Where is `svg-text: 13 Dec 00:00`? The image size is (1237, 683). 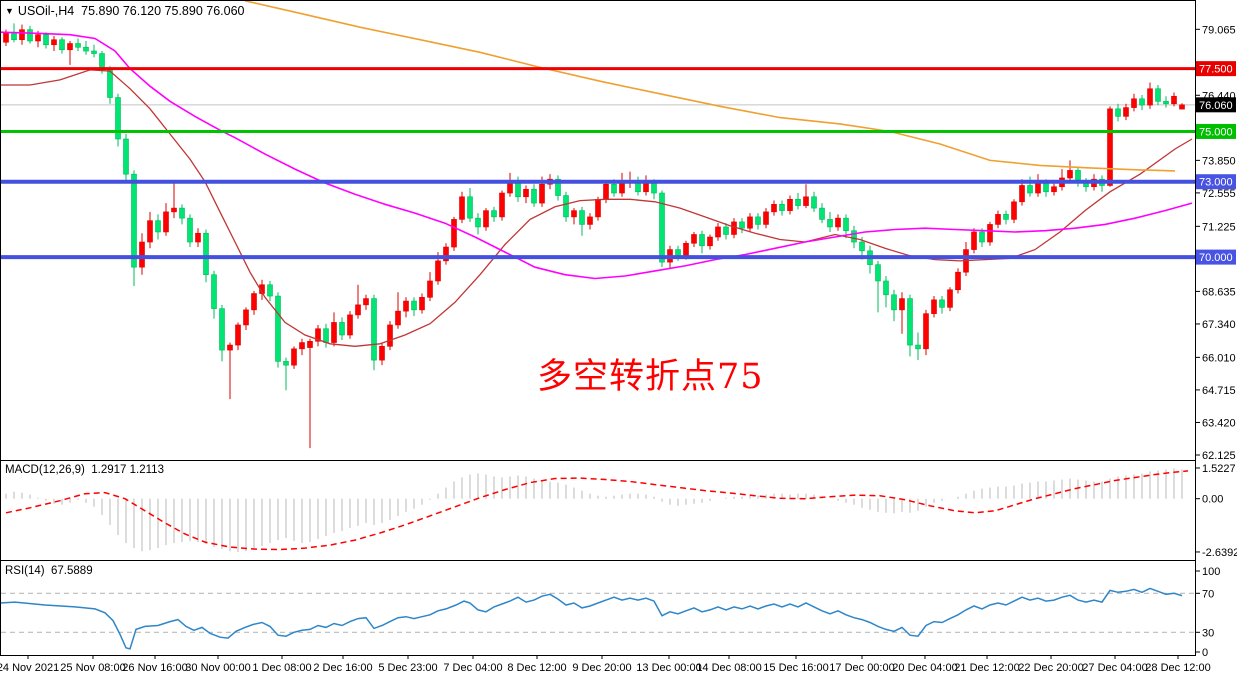
svg-text: 13 Dec 00:00 is located at coordinates (668, 668).